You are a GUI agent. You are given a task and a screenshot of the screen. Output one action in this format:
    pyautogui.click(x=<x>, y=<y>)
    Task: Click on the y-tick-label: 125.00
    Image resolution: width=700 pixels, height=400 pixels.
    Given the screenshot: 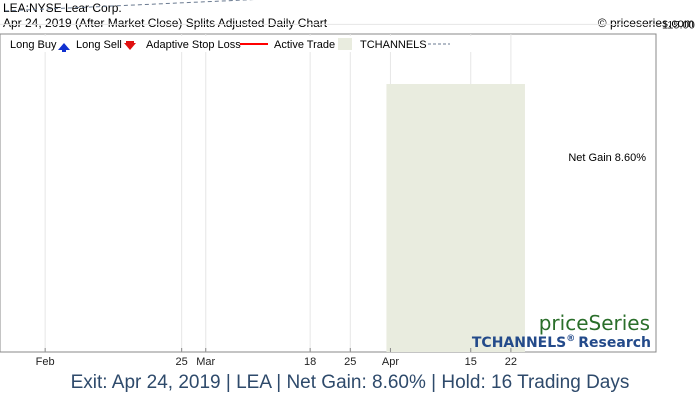 What is the action you would take?
    pyautogui.click(x=679, y=0)
    